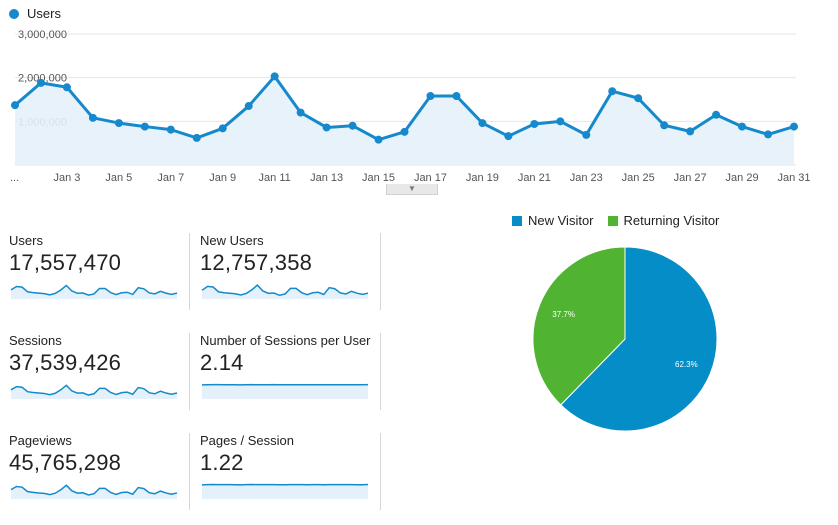  I want to click on legend-item-returning-visitor: Returning Visitor, so click(663, 220).